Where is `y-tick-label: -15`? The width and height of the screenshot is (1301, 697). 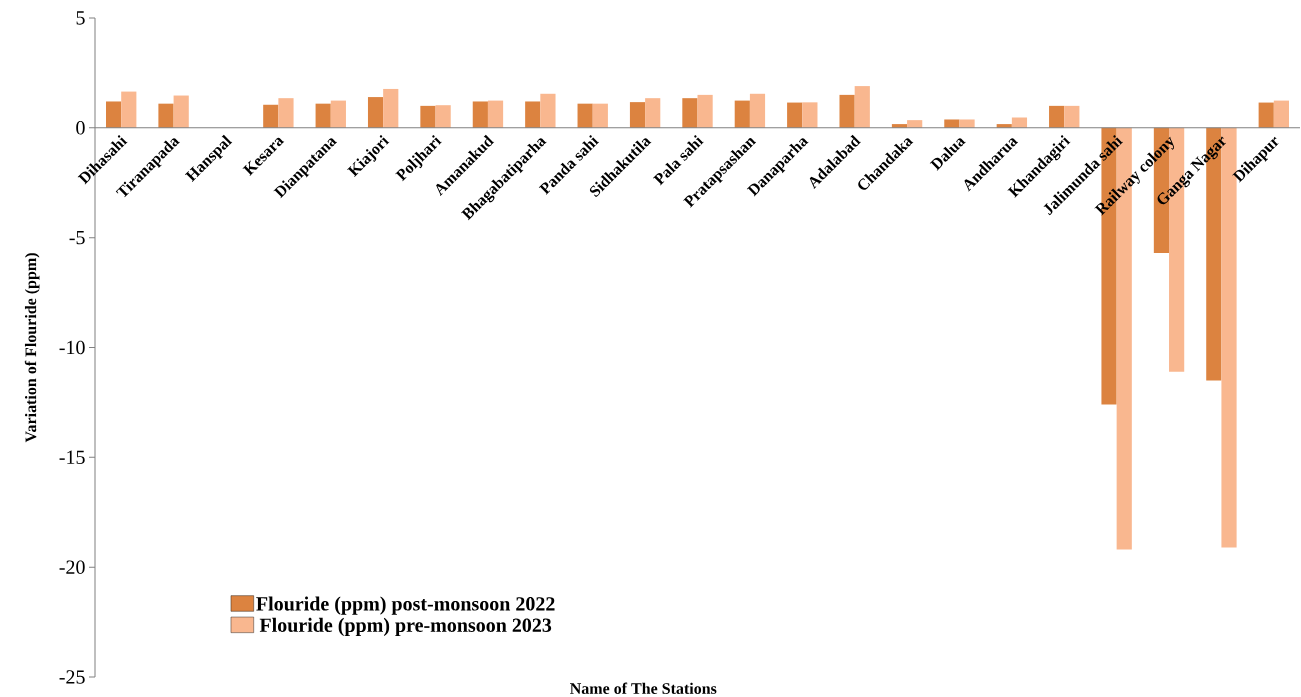
y-tick-label: -15 is located at coordinates (72, 457).